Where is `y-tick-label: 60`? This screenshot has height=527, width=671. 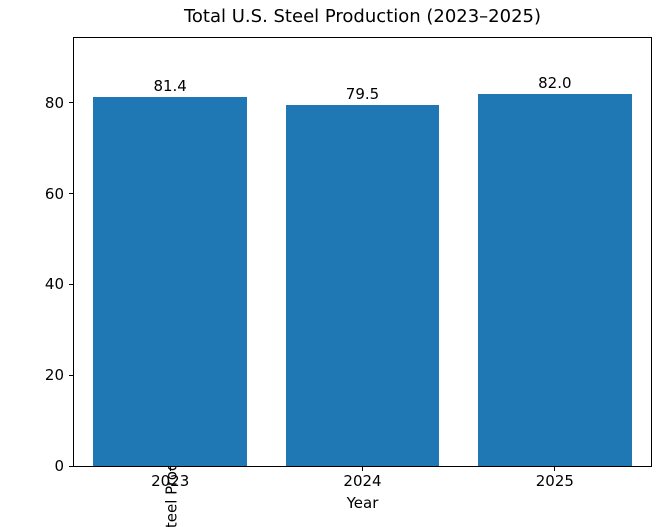
y-tick-label: 60 is located at coordinates (54, 193).